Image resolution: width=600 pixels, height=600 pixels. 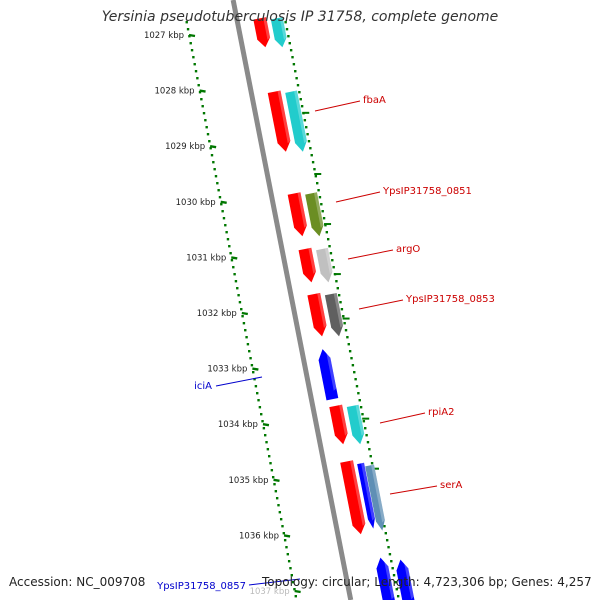 What do you see at coordinates (441, 412) in the screenshot?
I see `gene-label: rpiA2` at bounding box center [441, 412].